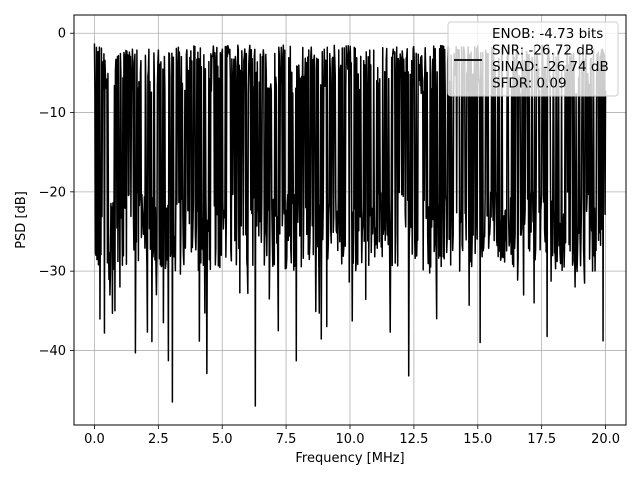 The height and width of the screenshot is (480, 640). Describe the element at coordinates (349, 458) in the screenshot. I see `x-axis-label: Frequency [MHz]` at that location.